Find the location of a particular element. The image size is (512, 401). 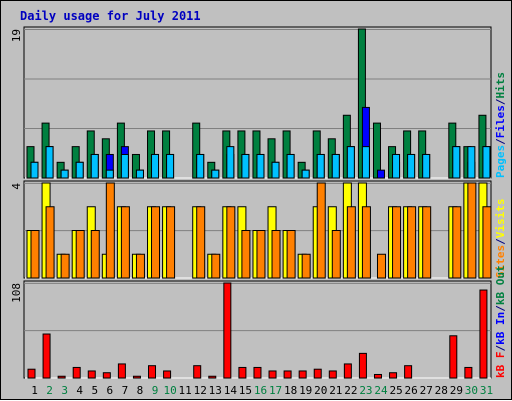

x-tick-label-13: 13 is located at coordinates (215, 390).